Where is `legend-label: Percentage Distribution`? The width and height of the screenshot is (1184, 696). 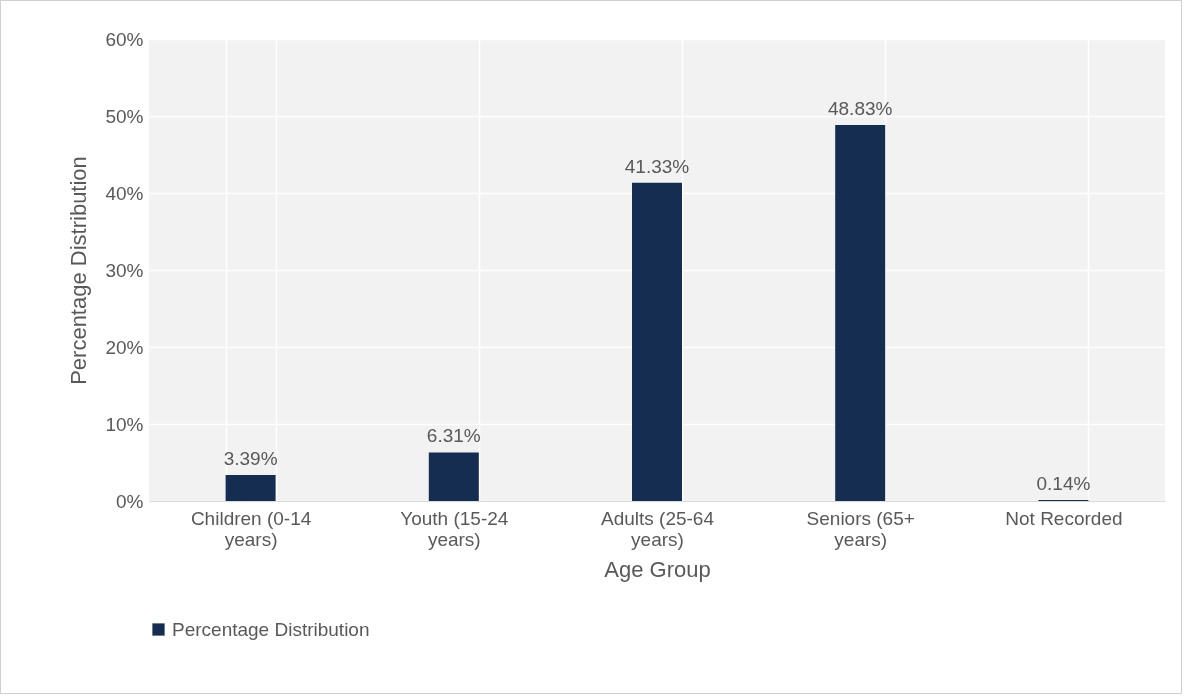
legend-label: Percentage Distribution is located at coordinates (271, 629).